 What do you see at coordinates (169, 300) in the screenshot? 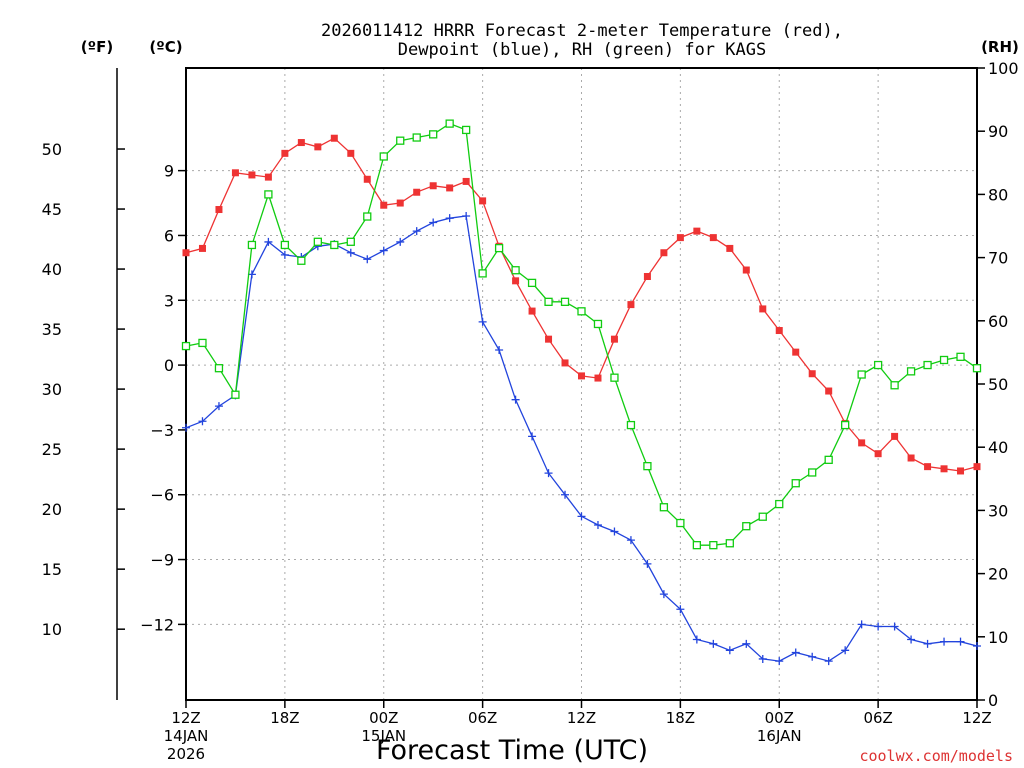
I see `celsius-tick-label: 3` at bounding box center [169, 300].